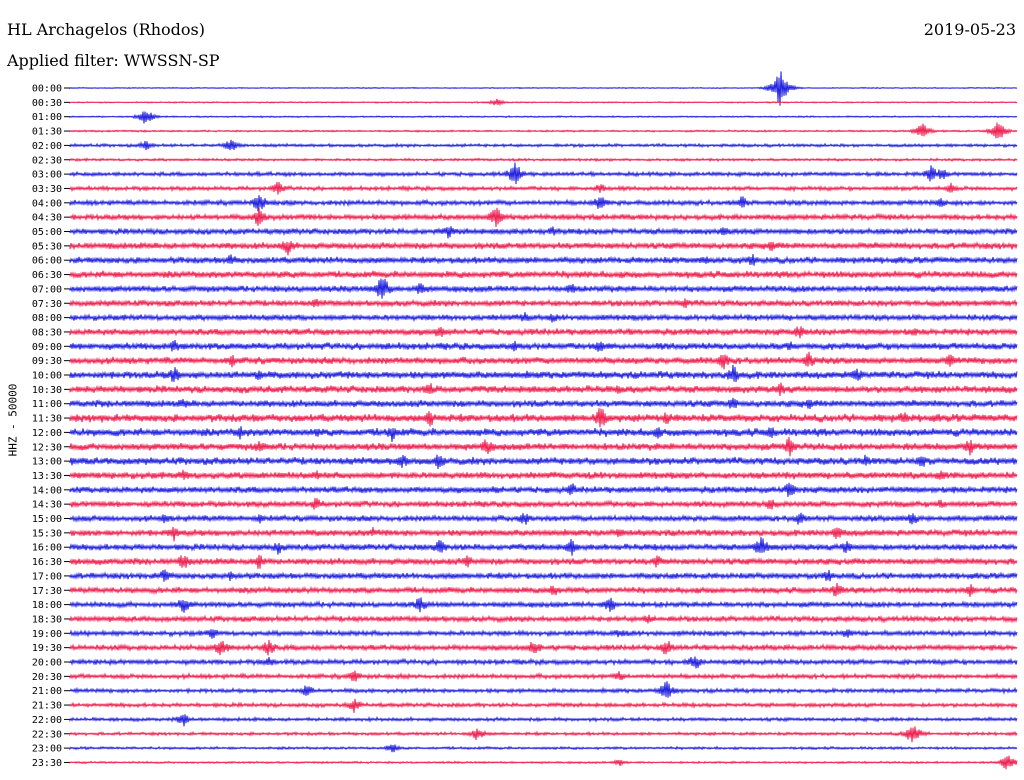 This screenshot has width=1024, height=780. What do you see at coordinates (47, 749) in the screenshot?
I see `row-time-label: 23:00` at bounding box center [47, 749].